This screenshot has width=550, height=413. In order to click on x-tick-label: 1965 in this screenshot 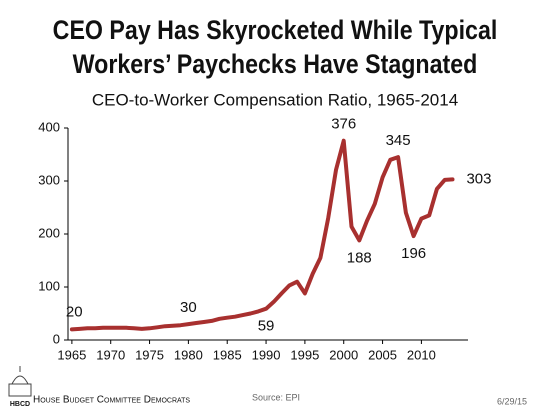, I will do `click(71, 354)`.